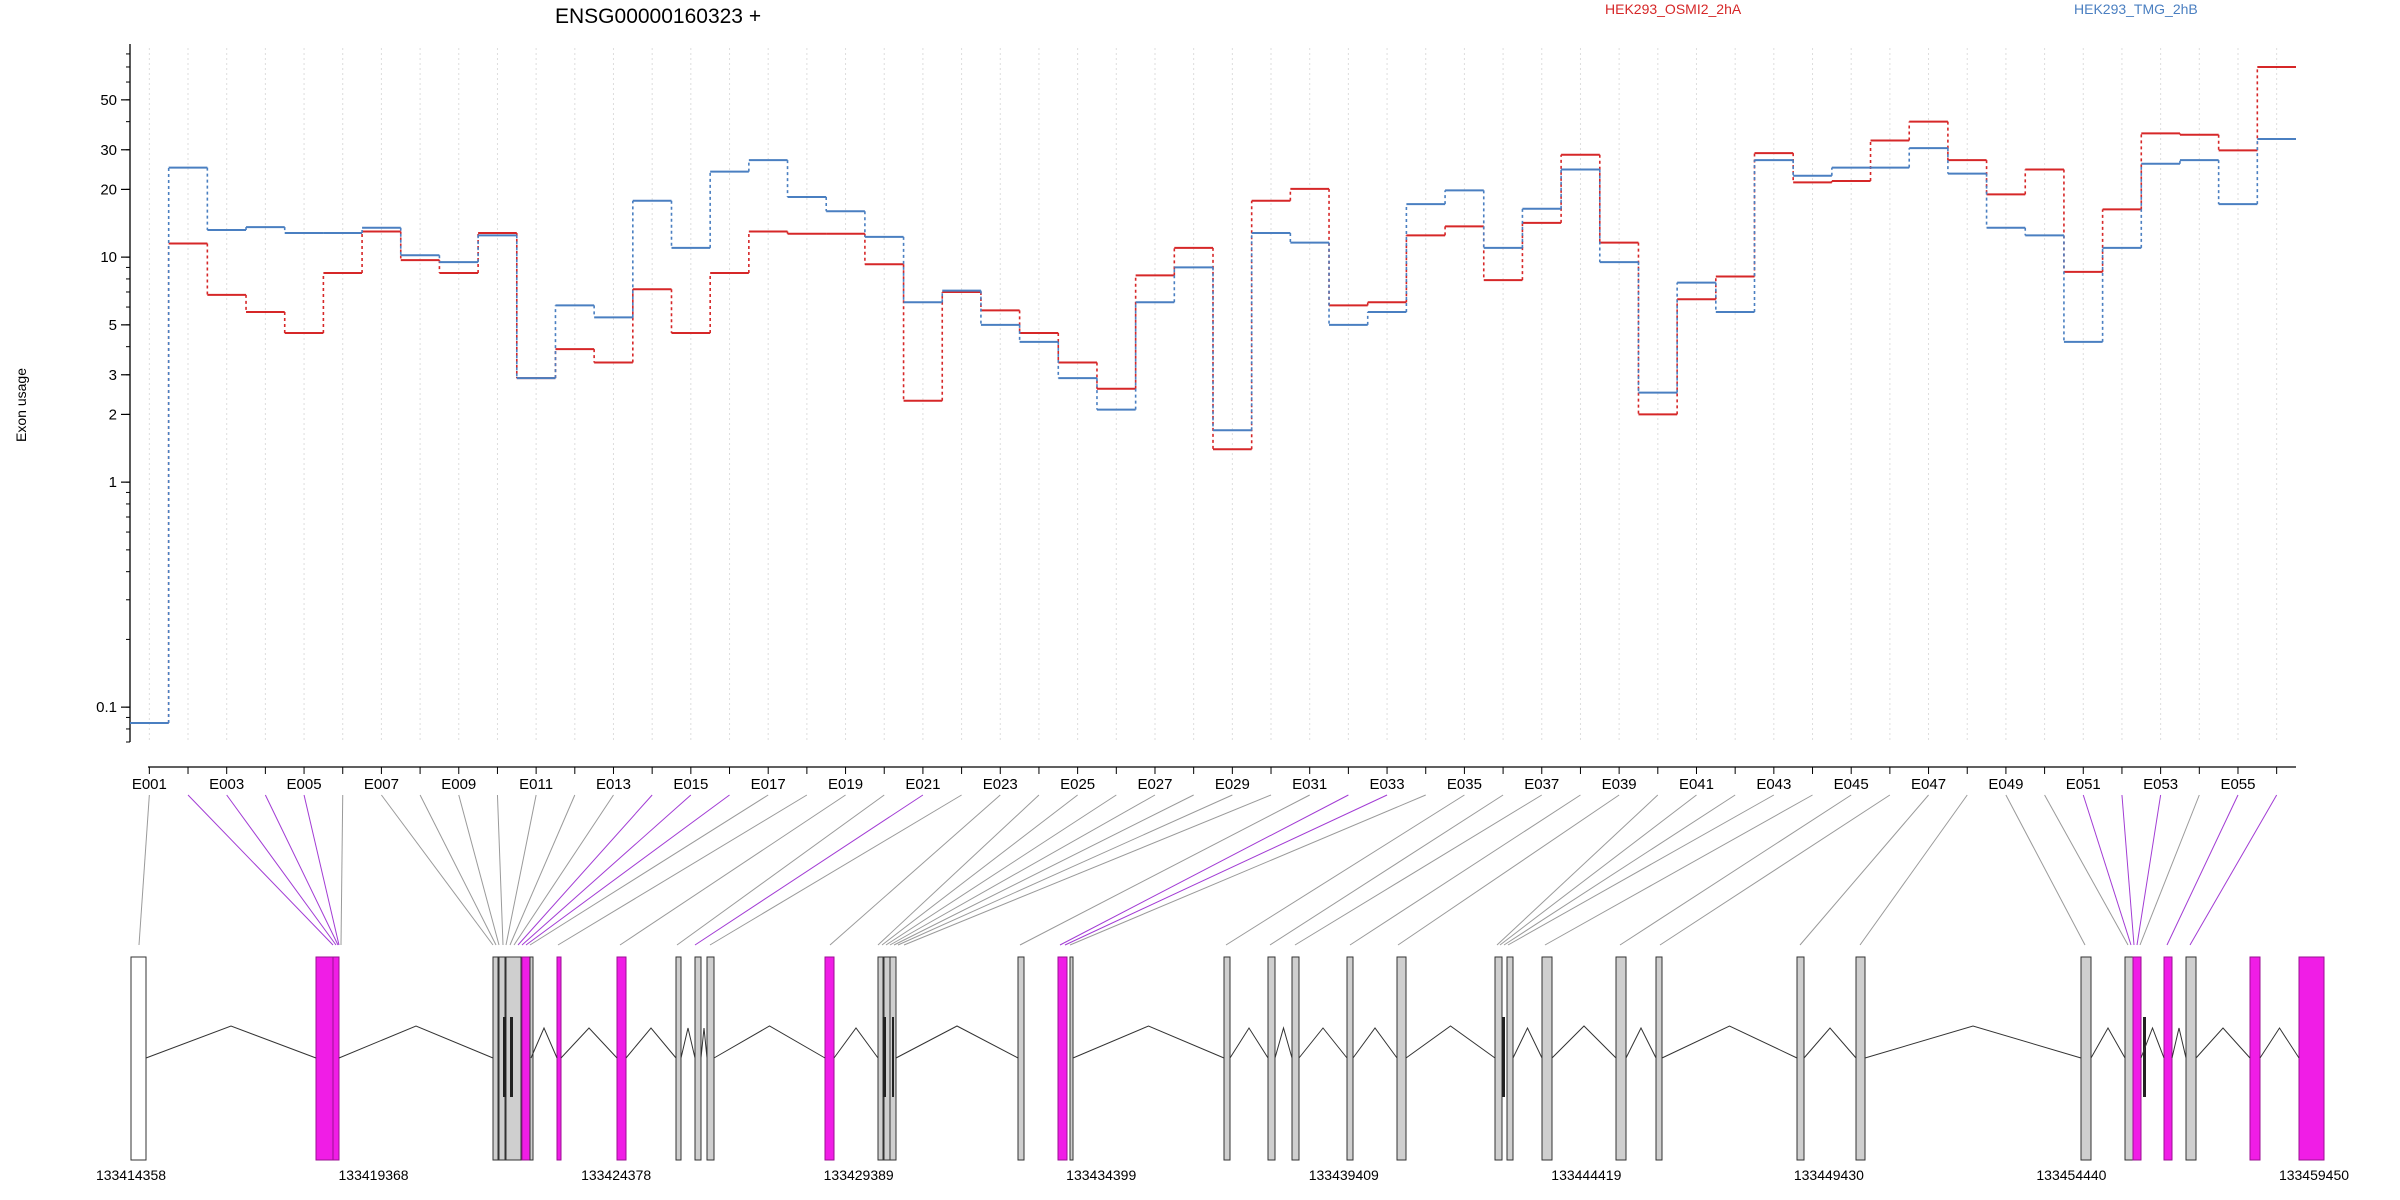 The image size is (2400, 1200). I want to click on x-tick-label: E053, so click(2160, 784).